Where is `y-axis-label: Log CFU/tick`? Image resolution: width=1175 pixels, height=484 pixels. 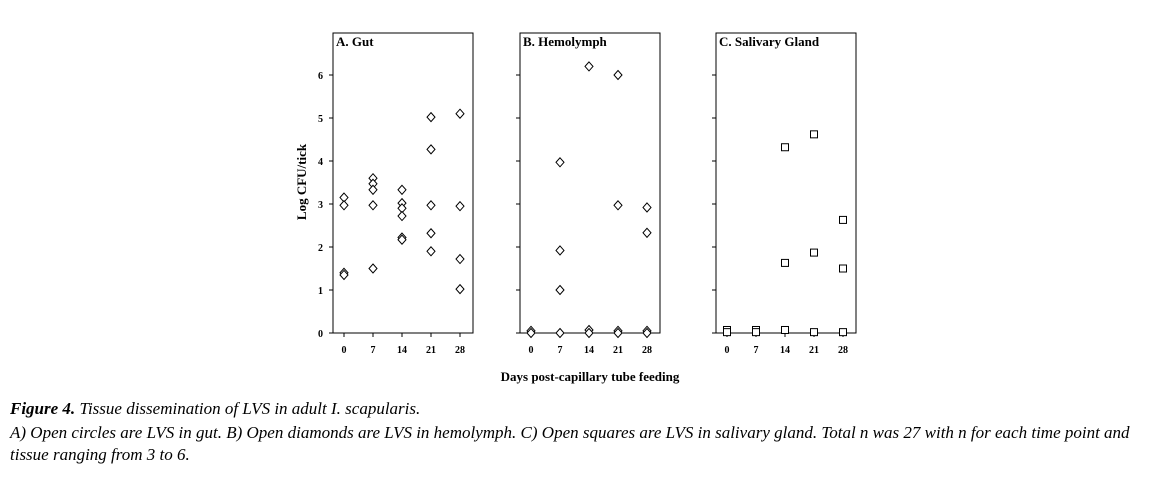
y-axis-label: Log CFU/tick is located at coordinates (301, 181).